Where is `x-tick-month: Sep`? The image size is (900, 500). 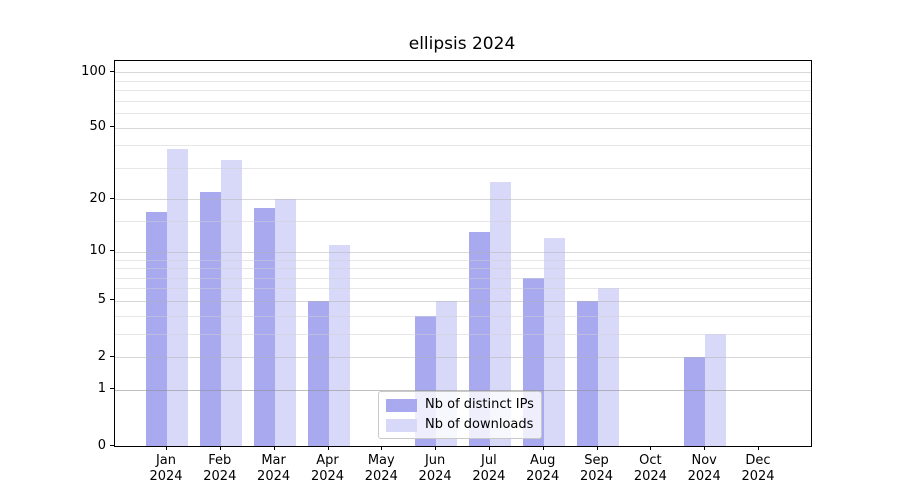
x-tick-month: Sep is located at coordinates (596, 460).